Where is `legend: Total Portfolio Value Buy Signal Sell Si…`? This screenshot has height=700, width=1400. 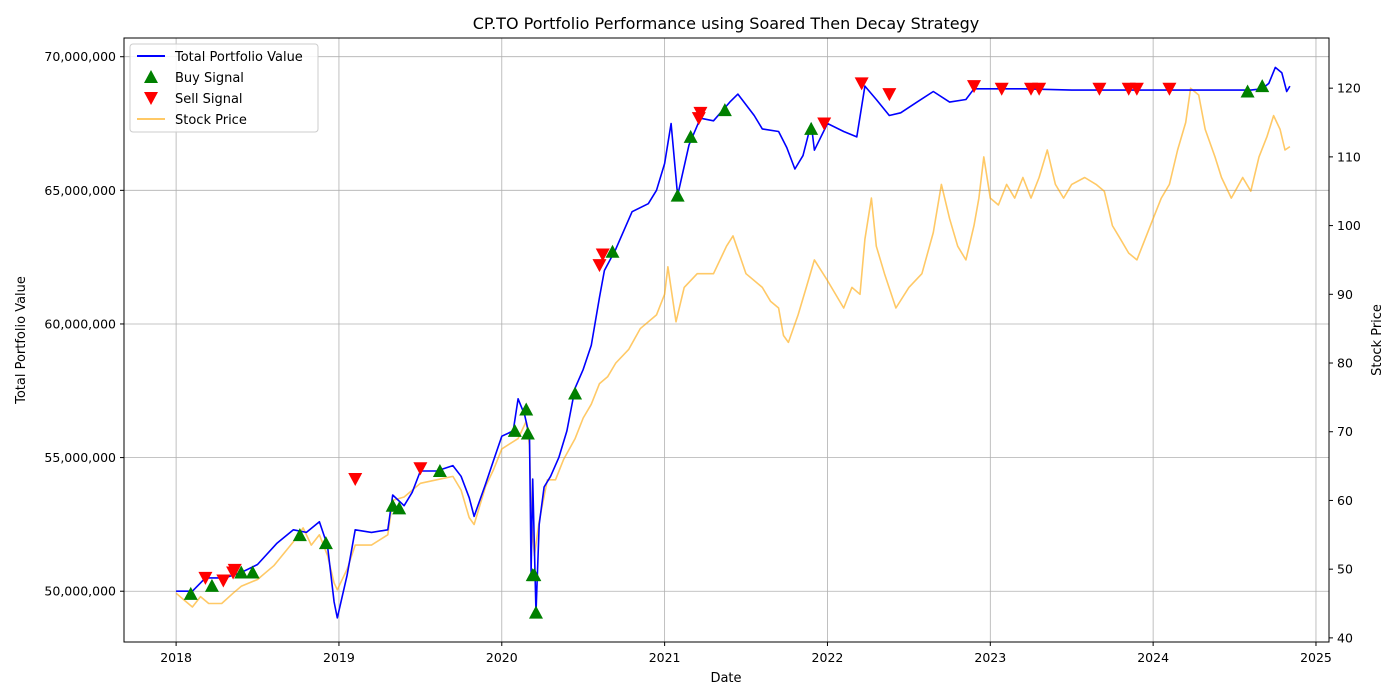 legend: Total Portfolio Value Buy Signal Sell Si… is located at coordinates (224, 88).